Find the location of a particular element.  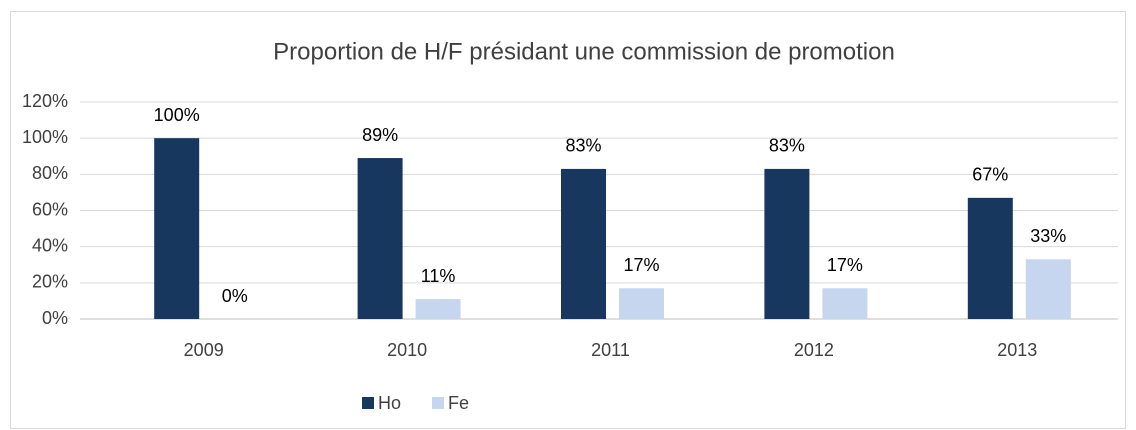

data-label: 11% is located at coordinates (438, 276).